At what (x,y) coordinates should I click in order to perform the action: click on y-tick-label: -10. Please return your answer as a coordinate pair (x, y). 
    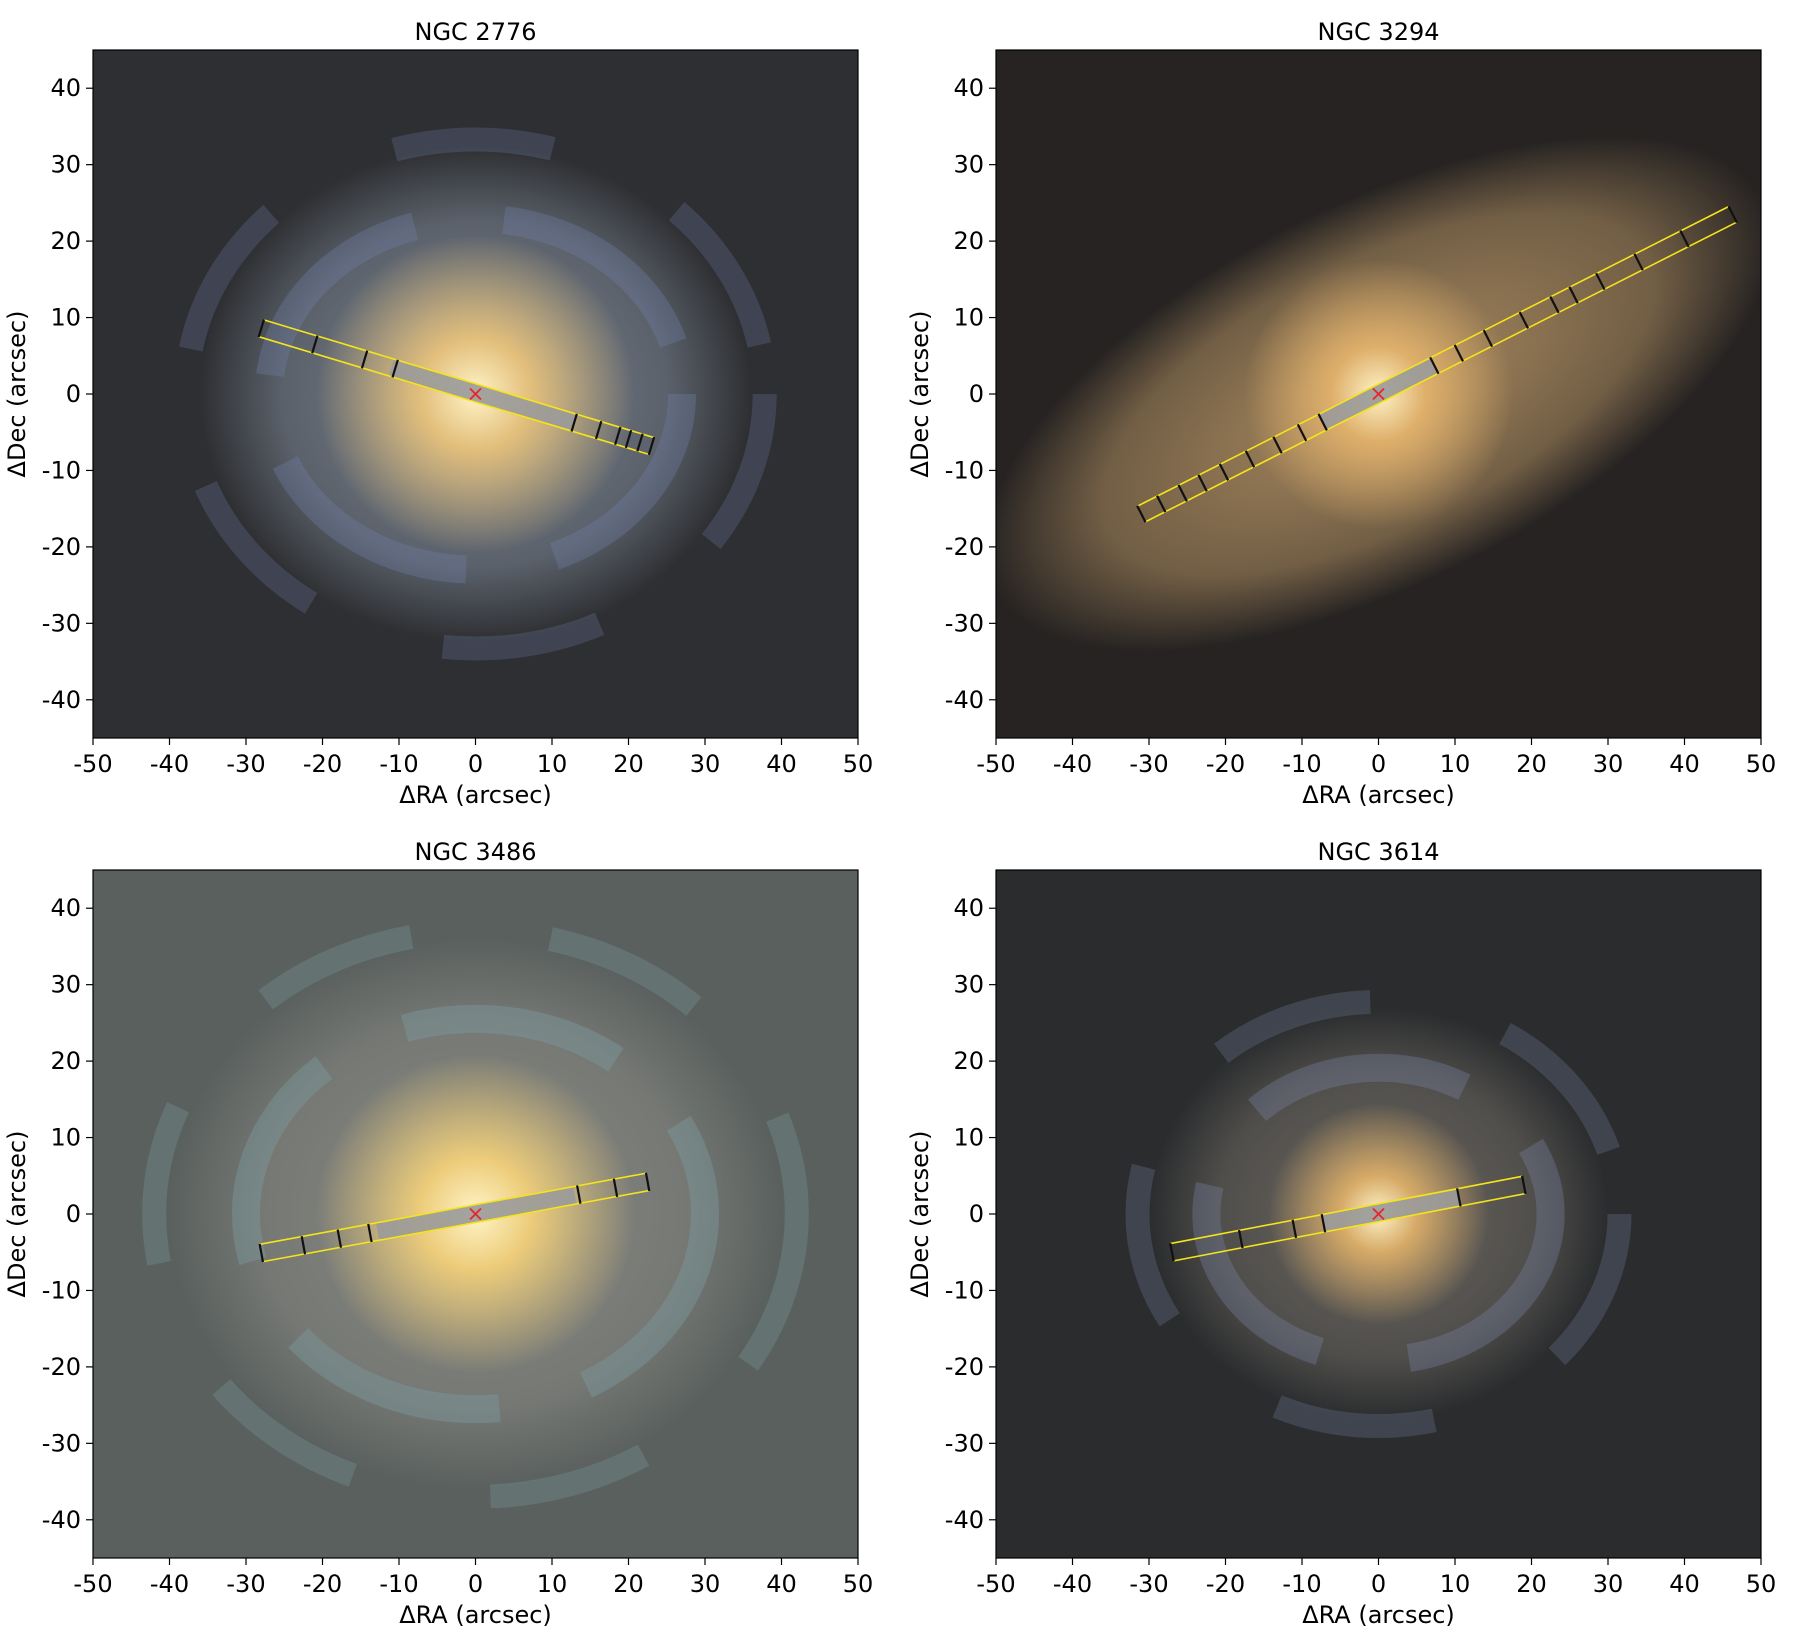
    Looking at the image, I should click on (61, 1290).